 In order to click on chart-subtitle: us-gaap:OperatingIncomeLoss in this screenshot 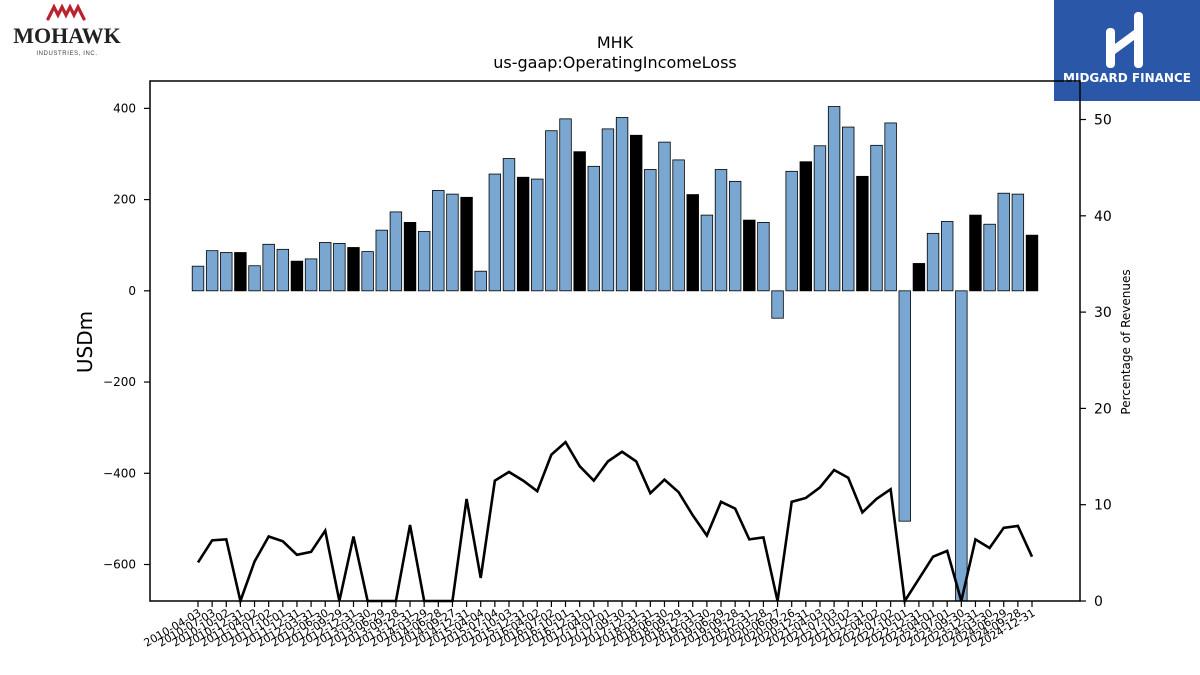, I will do `click(615, 62)`.